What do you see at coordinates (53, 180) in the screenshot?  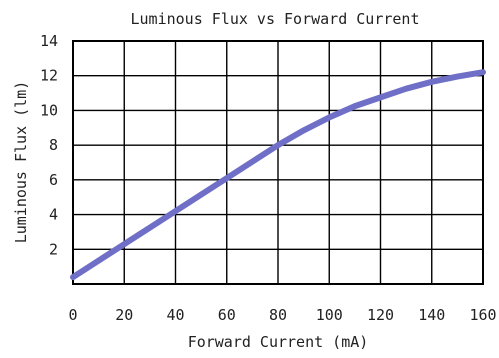 I see `y-tick-label: 6` at bounding box center [53, 180].